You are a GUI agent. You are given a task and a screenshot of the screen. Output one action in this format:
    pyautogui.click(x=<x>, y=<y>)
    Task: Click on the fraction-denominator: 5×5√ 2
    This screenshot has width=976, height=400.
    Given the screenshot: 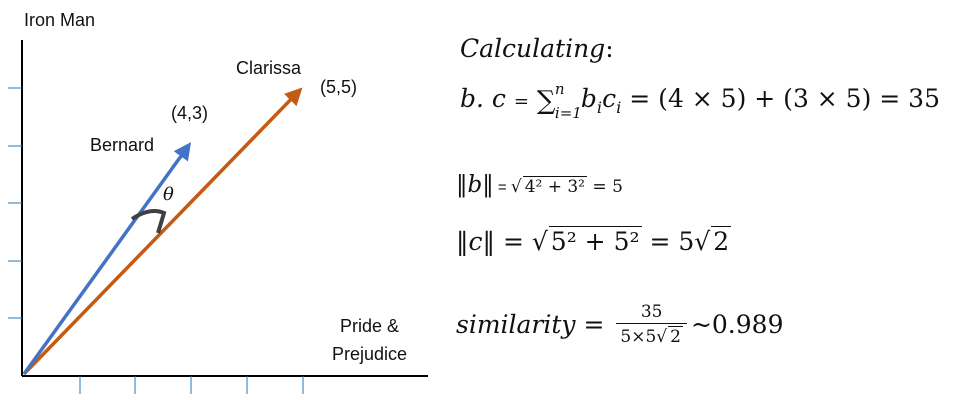 What is the action you would take?
    pyautogui.click(x=651, y=335)
    